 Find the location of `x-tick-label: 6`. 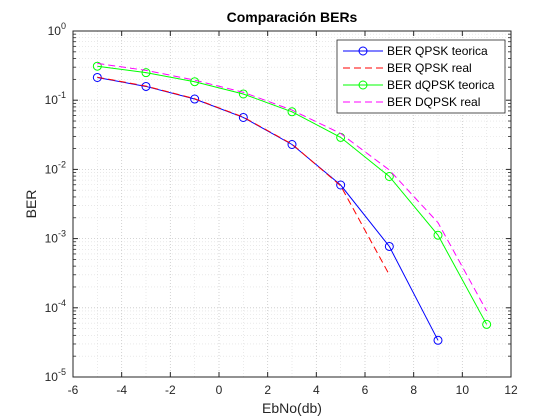

x-tick-label: 6 is located at coordinates (365, 390).